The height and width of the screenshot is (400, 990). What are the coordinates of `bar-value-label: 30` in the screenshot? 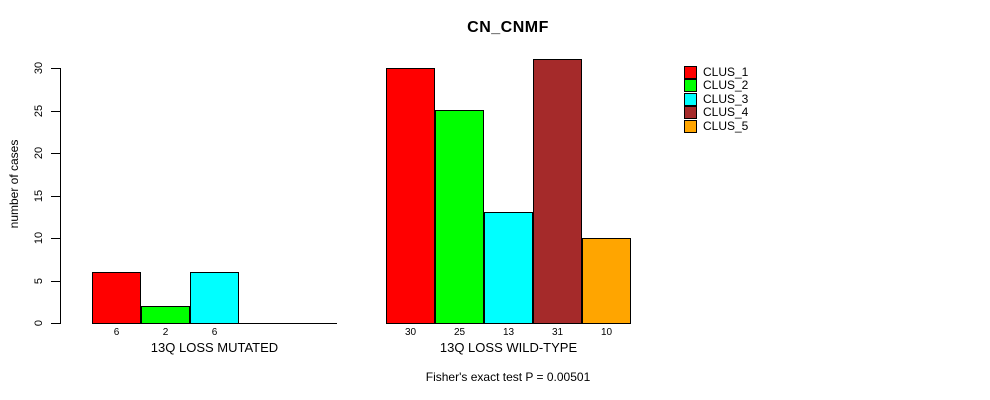 It's located at (410, 332).